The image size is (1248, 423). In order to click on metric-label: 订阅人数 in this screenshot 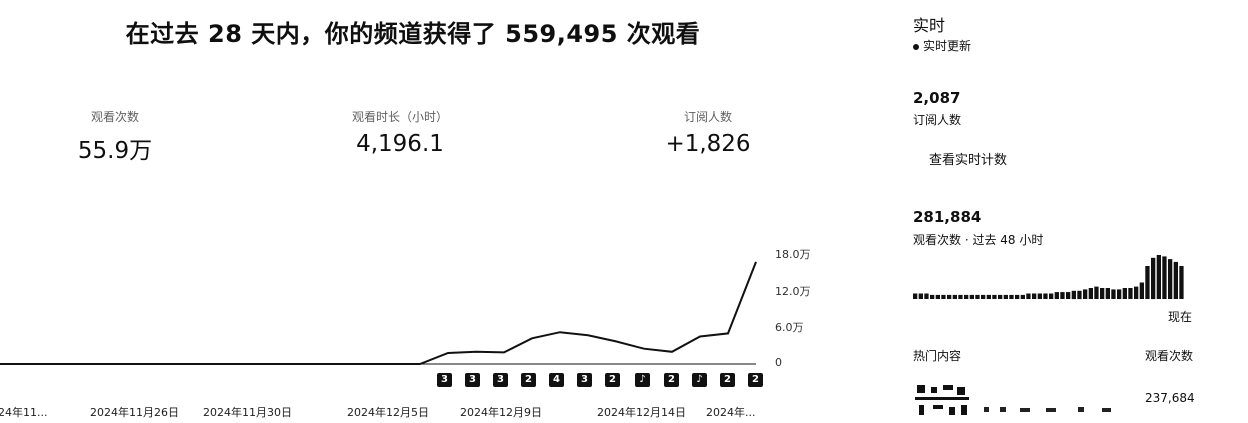, I will do `click(707, 117)`.